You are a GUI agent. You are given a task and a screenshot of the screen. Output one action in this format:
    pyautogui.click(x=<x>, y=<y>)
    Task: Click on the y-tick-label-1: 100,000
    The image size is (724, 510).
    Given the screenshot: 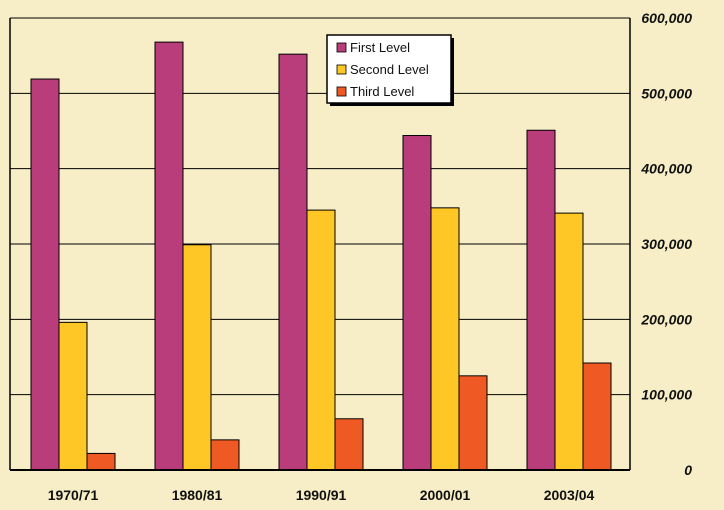 What is the action you would take?
    pyautogui.click(x=666, y=395)
    